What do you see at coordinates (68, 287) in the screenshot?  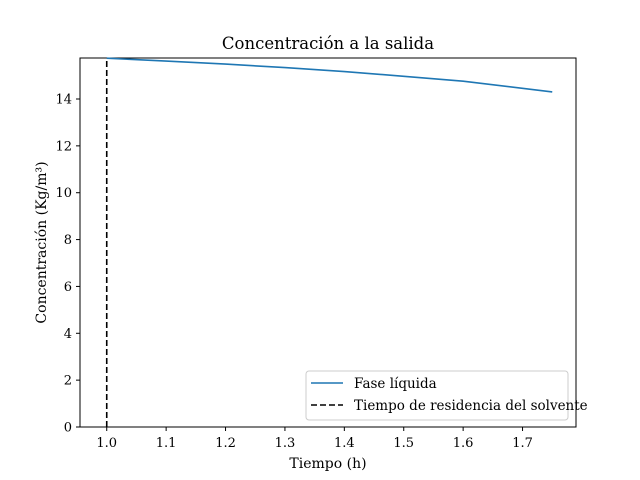 I see `y-tick-label: 6` at bounding box center [68, 287].